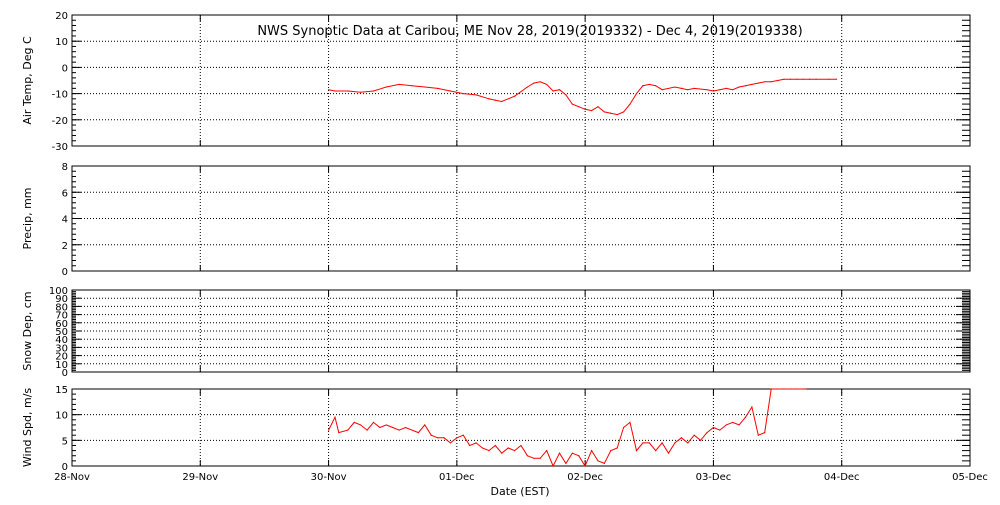 Image resolution: width=1000 pixels, height=505 pixels. I want to click on x-tick-label: 01-Dec, so click(457, 477).